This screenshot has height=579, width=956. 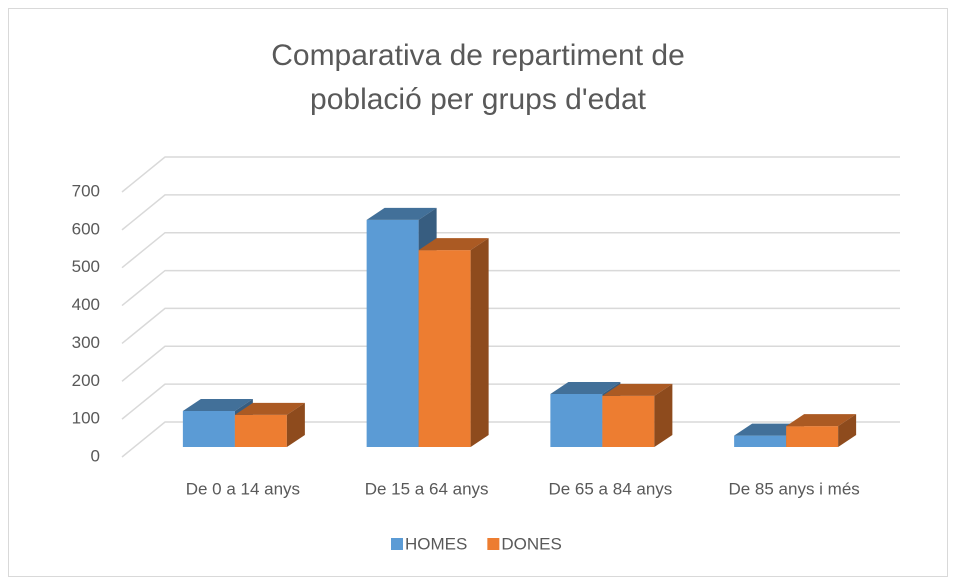 I want to click on legend-label: DONES, so click(x=531, y=543).